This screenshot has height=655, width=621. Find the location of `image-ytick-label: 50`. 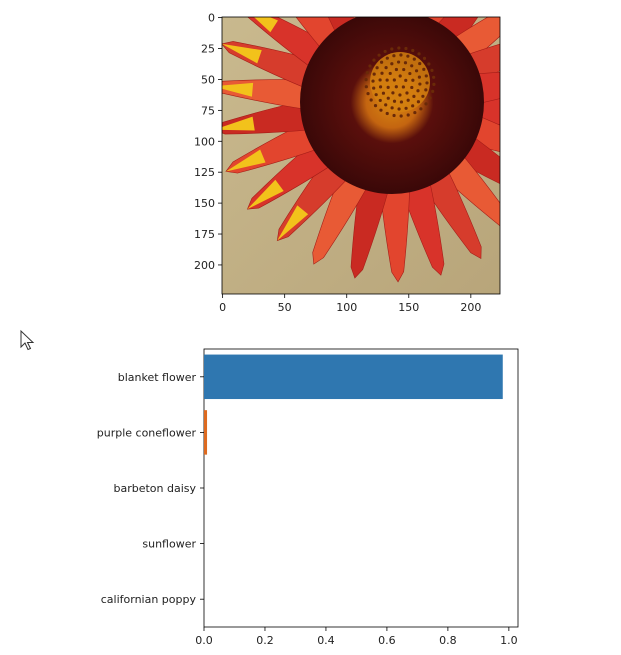

image-ytick-label: 50 is located at coordinates (208, 79).